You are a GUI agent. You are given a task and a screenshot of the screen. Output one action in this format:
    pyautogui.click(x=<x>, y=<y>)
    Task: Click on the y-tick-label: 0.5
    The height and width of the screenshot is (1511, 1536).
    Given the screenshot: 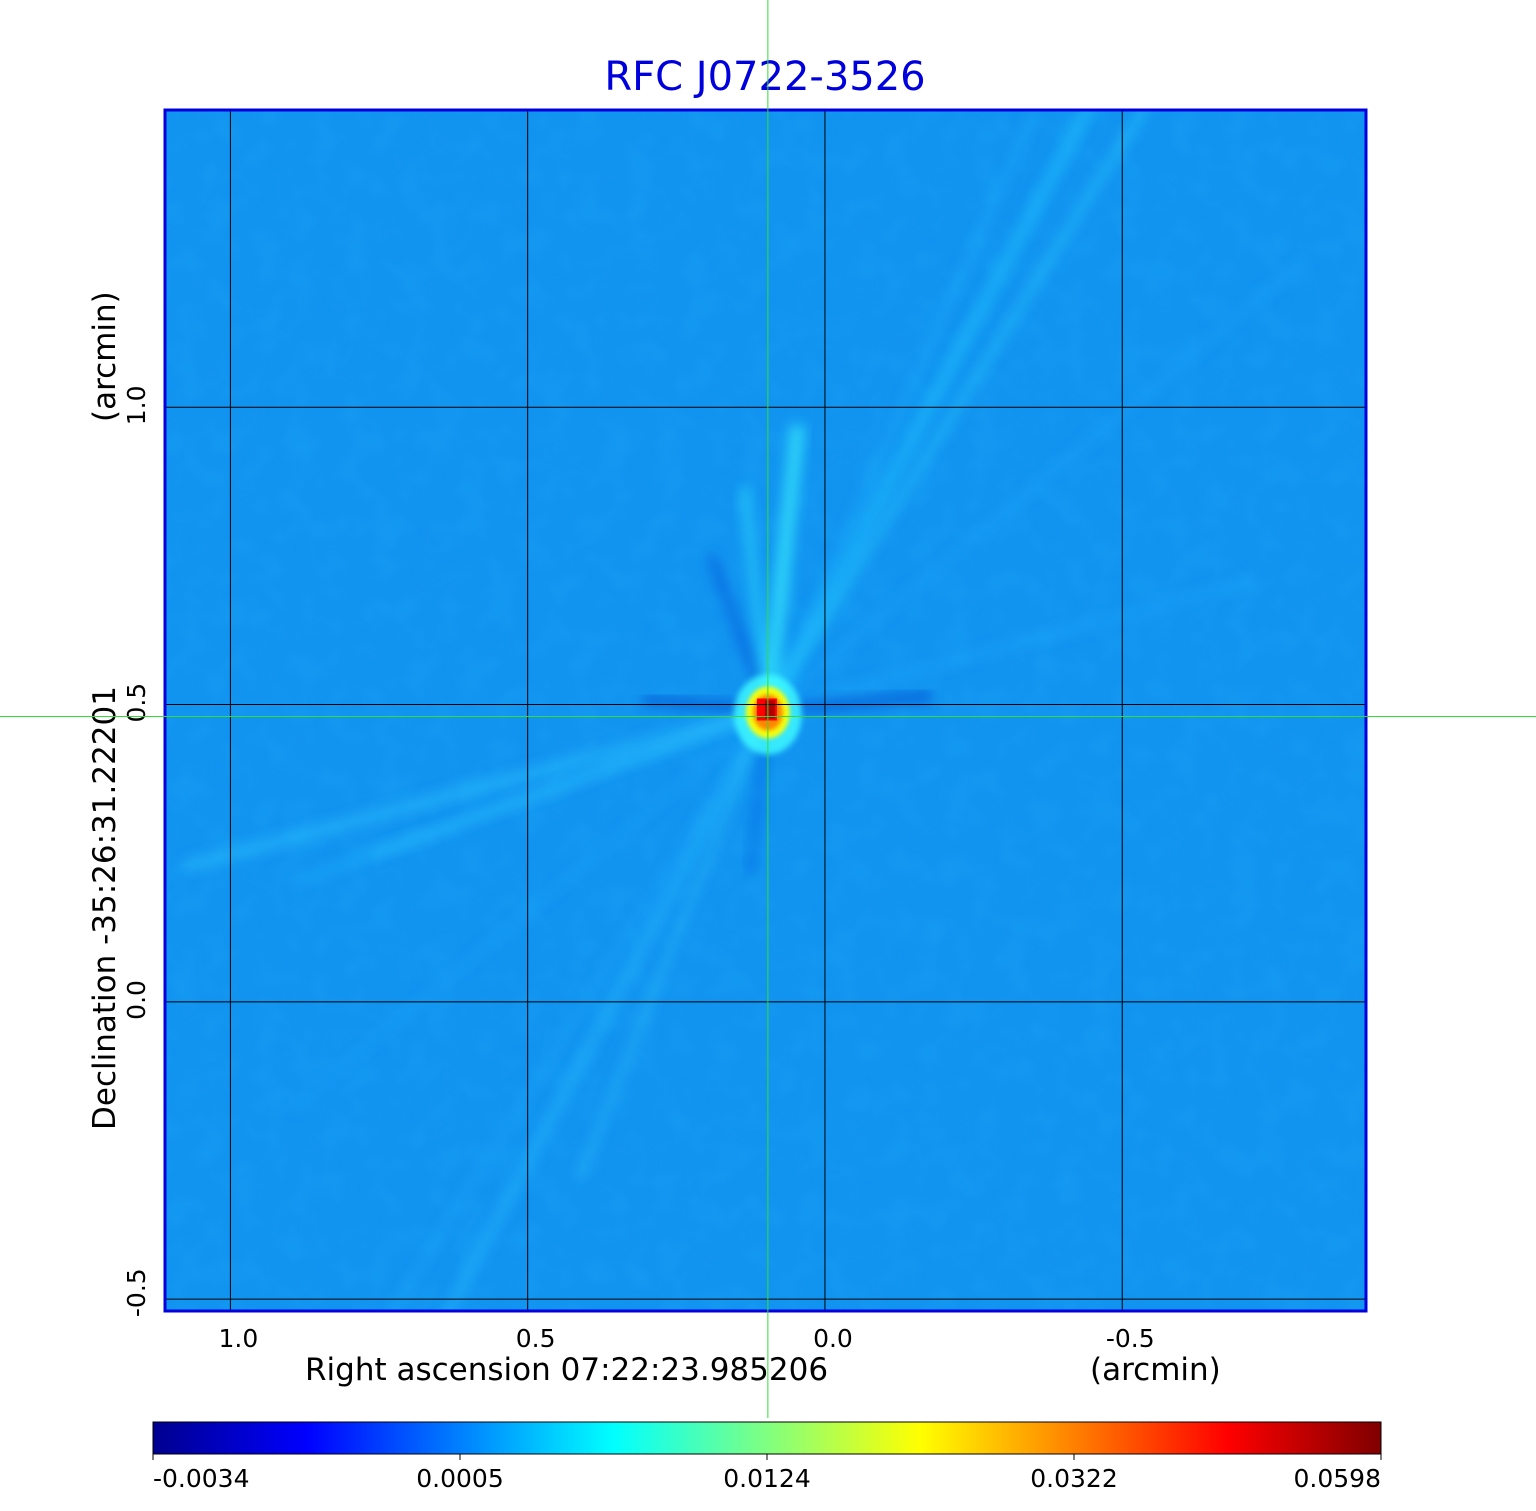 What is the action you would take?
    pyautogui.click(x=136, y=703)
    